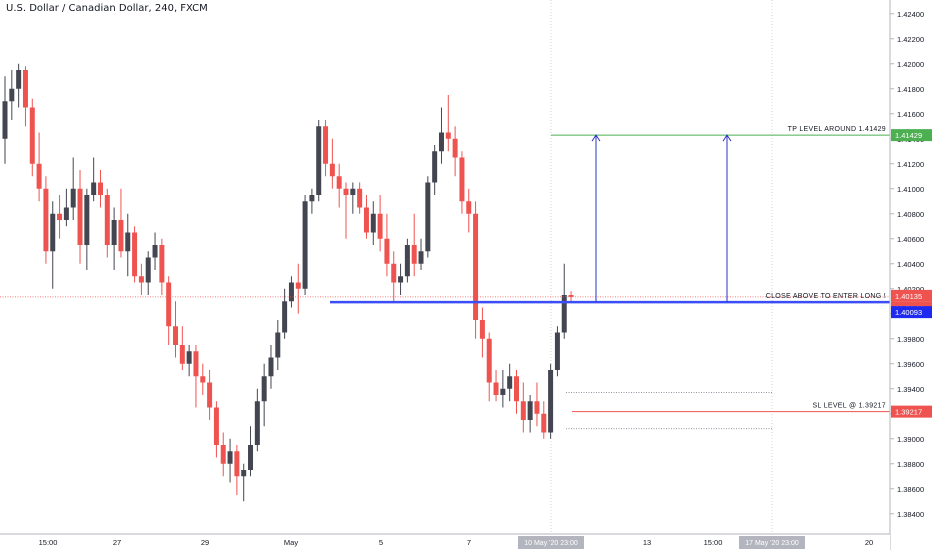 The width and height of the screenshot is (932, 550). What do you see at coordinates (910, 164) in the screenshot?
I see `price-tick-label: 1.41200` at bounding box center [910, 164].